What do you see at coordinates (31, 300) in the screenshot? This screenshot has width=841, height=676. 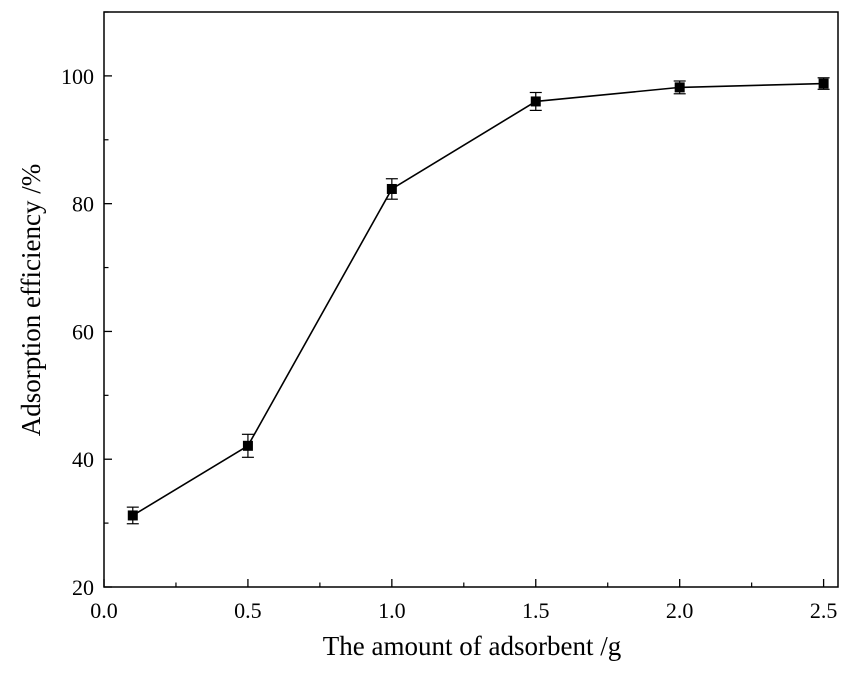 I see `y-axis-title: Adsorption efficiency /%` at bounding box center [31, 300].